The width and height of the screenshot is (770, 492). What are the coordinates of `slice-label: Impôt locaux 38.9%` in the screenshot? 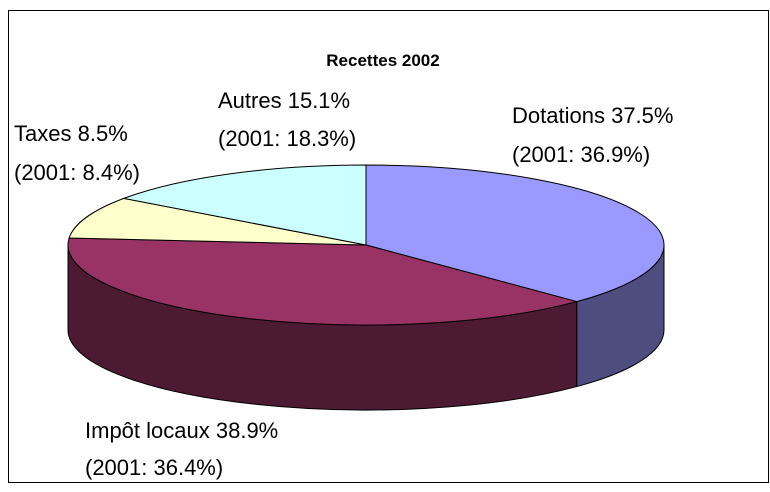 It's located at (181, 430).